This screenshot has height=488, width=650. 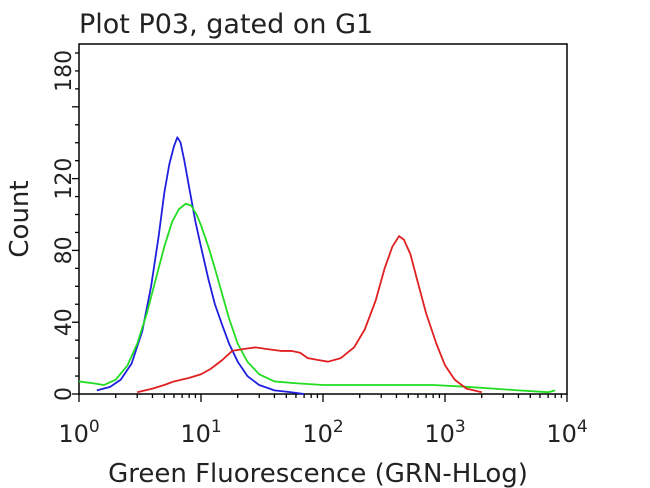 I want to click on x-tick-label: 100, so click(x=78, y=432).